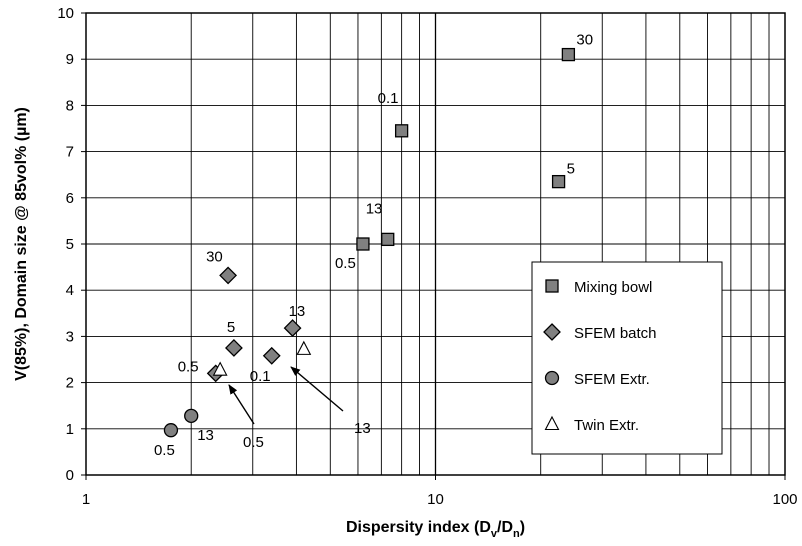  Describe the element at coordinates (615, 333) in the screenshot. I see `legend-label: SFEM batch` at that location.